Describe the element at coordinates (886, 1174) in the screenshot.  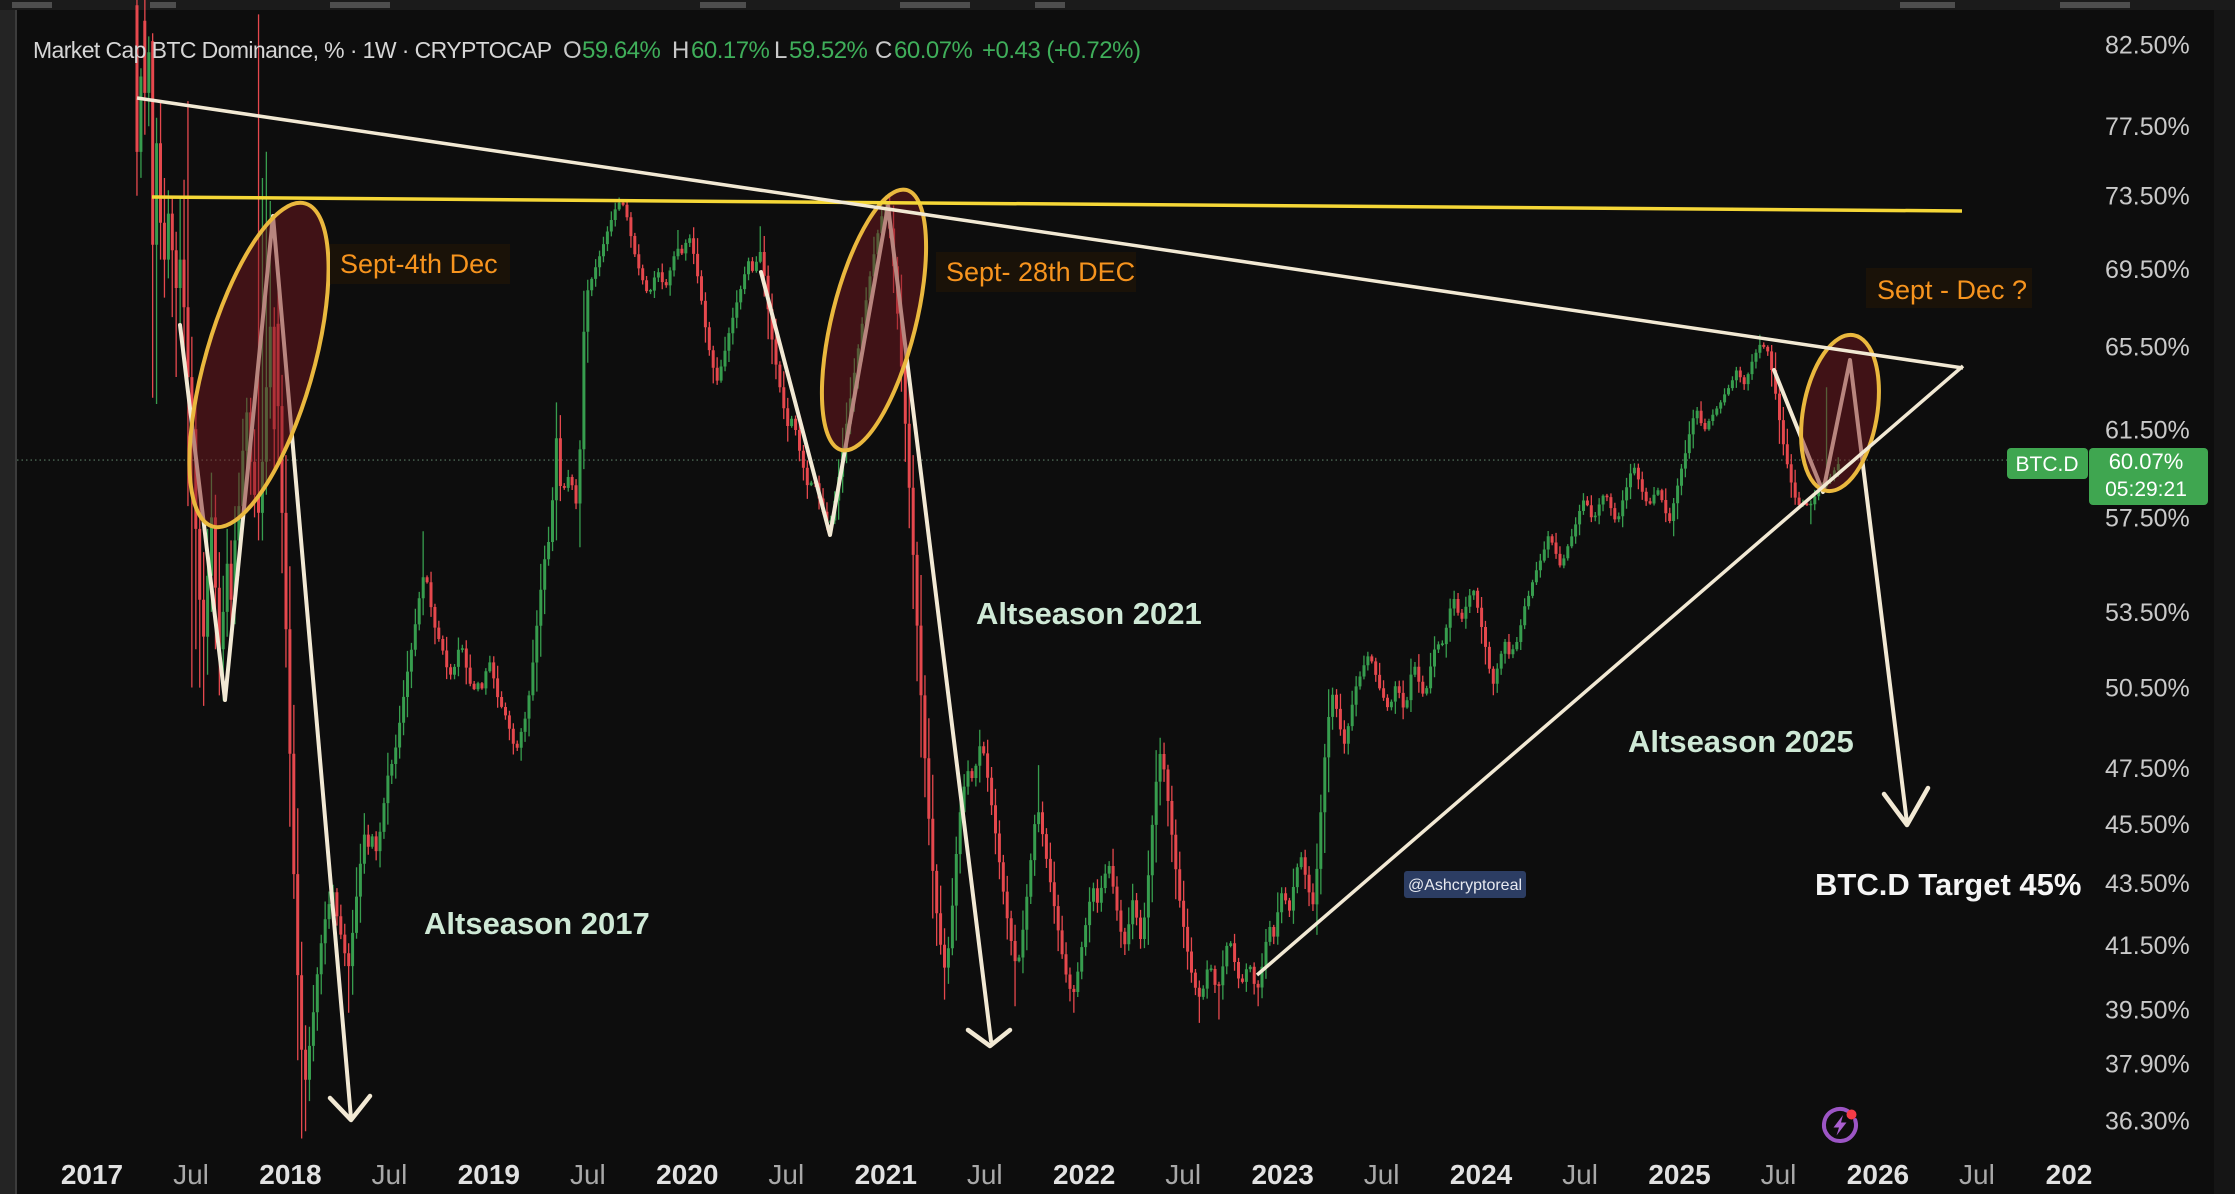
I see `svg-text: 2021` at that location.